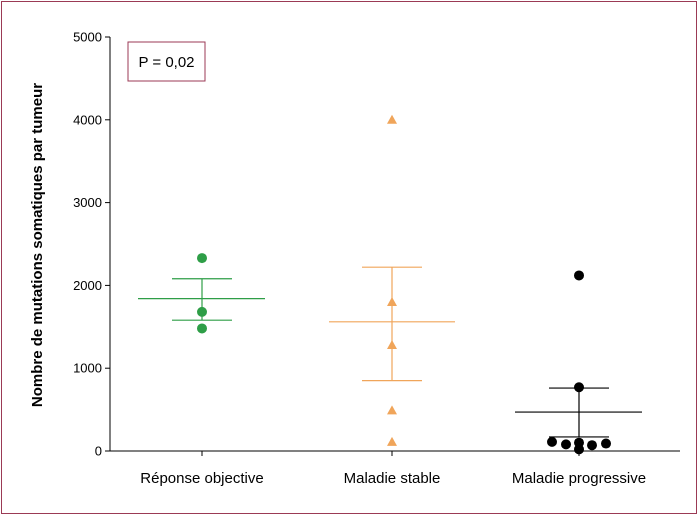 The image size is (700, 517). I want to click on p-value-text: P = 0,02, so click(166, 62).